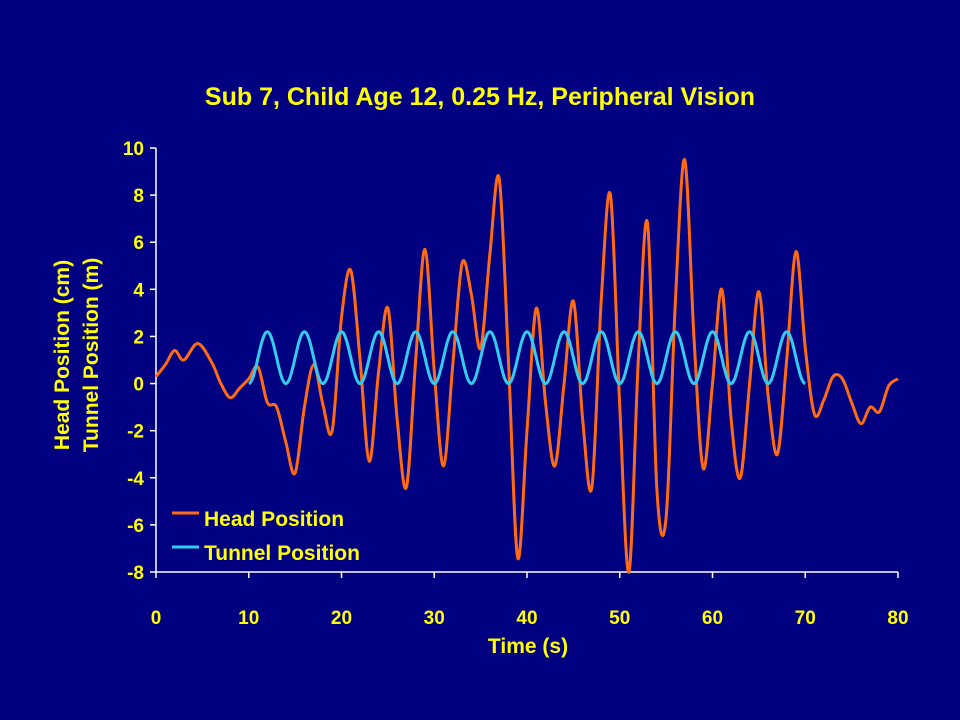  I want to click on y-axis-label: Head Position (cm) Tunnel Position (m), so click(77, 355).